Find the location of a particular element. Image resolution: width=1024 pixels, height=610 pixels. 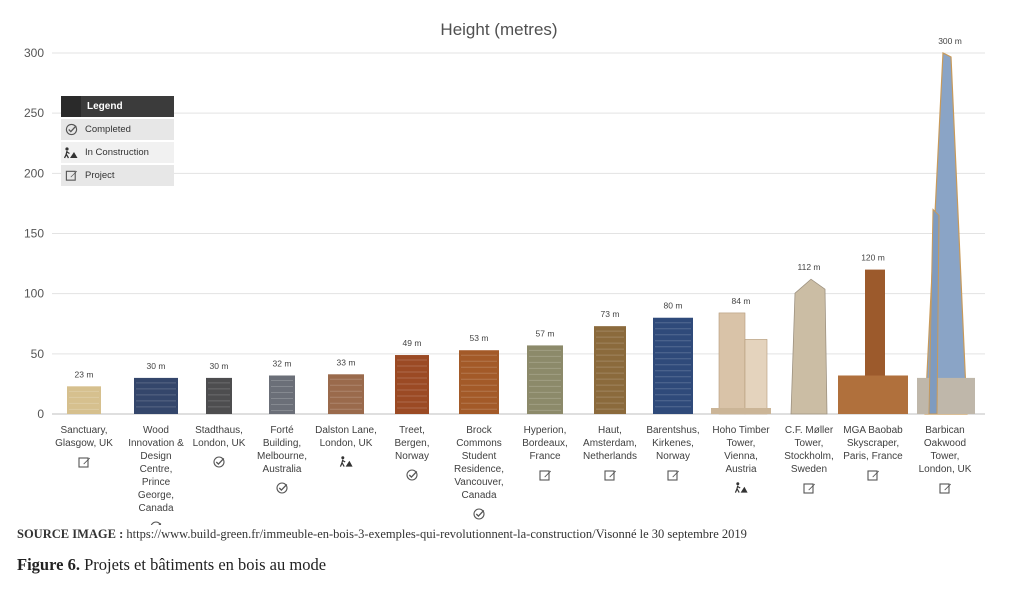

value-label: 112 m is located at coordinates (809, 267).